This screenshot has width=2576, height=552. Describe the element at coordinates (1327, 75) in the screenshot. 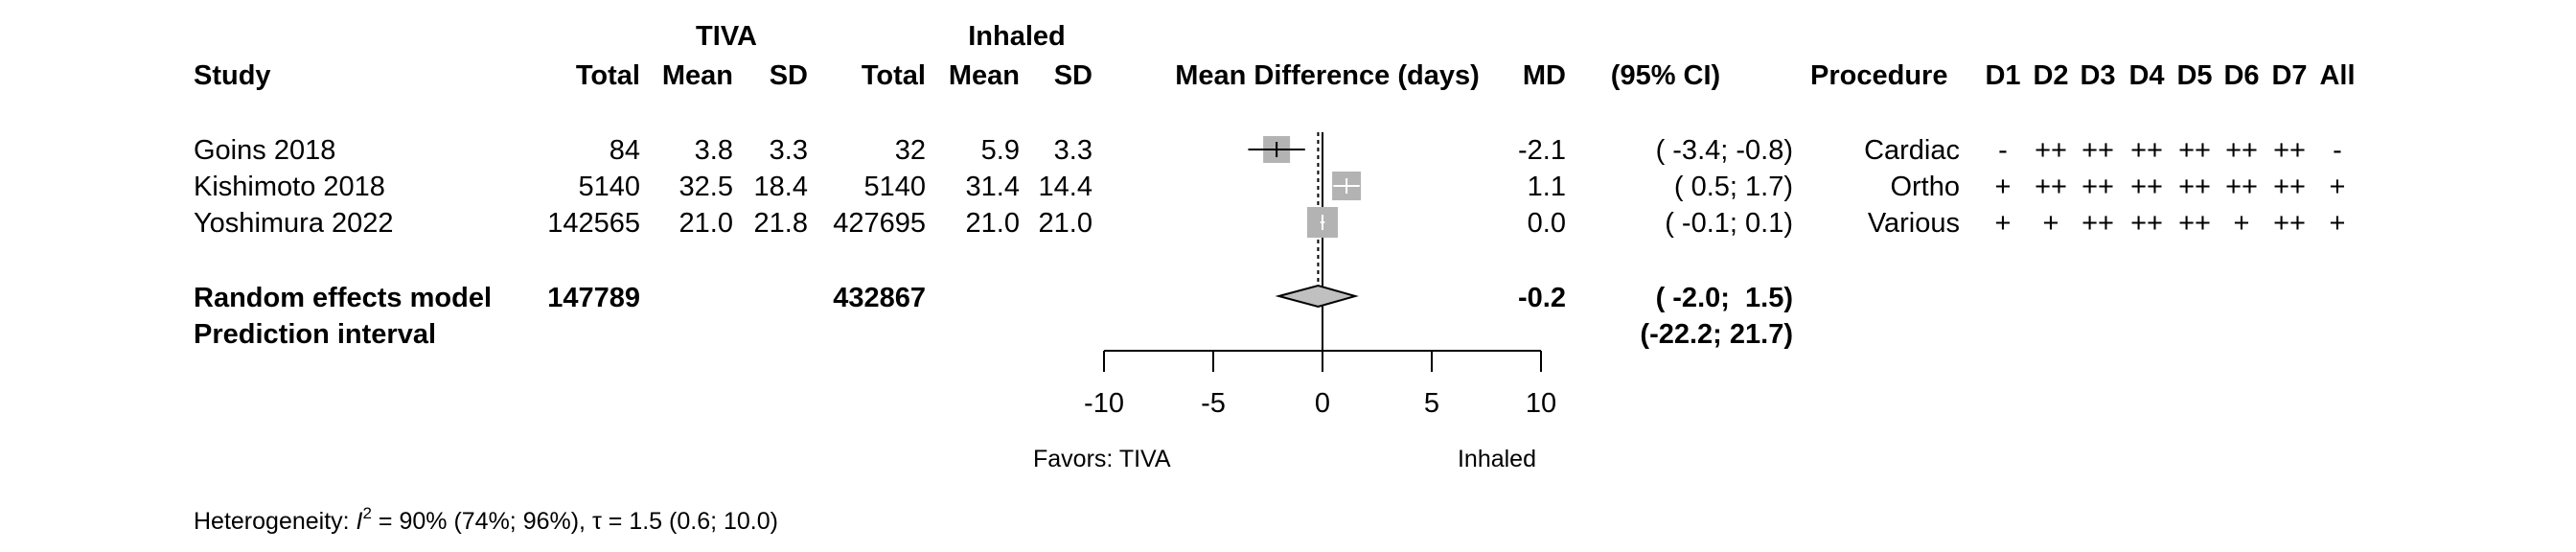

I see `effect-header: Mean Difference (days)` at that location.